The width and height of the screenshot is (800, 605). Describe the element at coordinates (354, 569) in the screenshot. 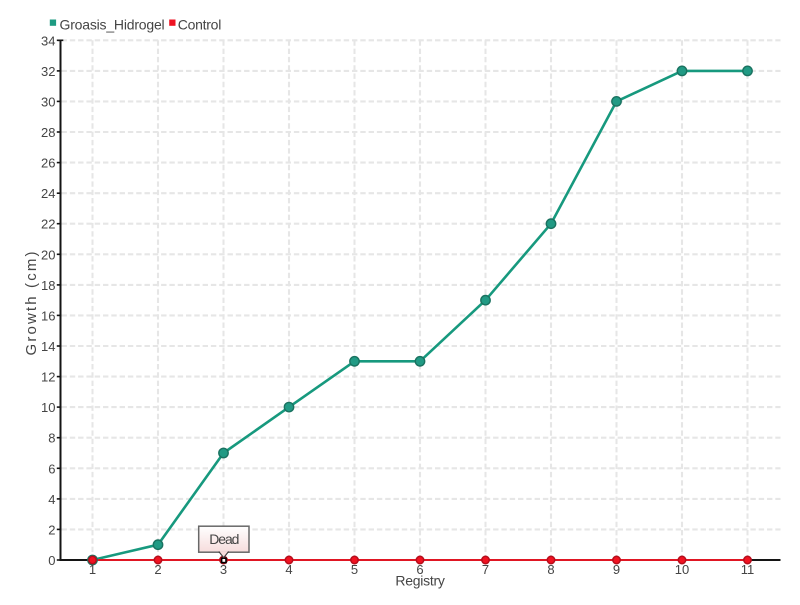

I see `svg-text: 5` at that location.